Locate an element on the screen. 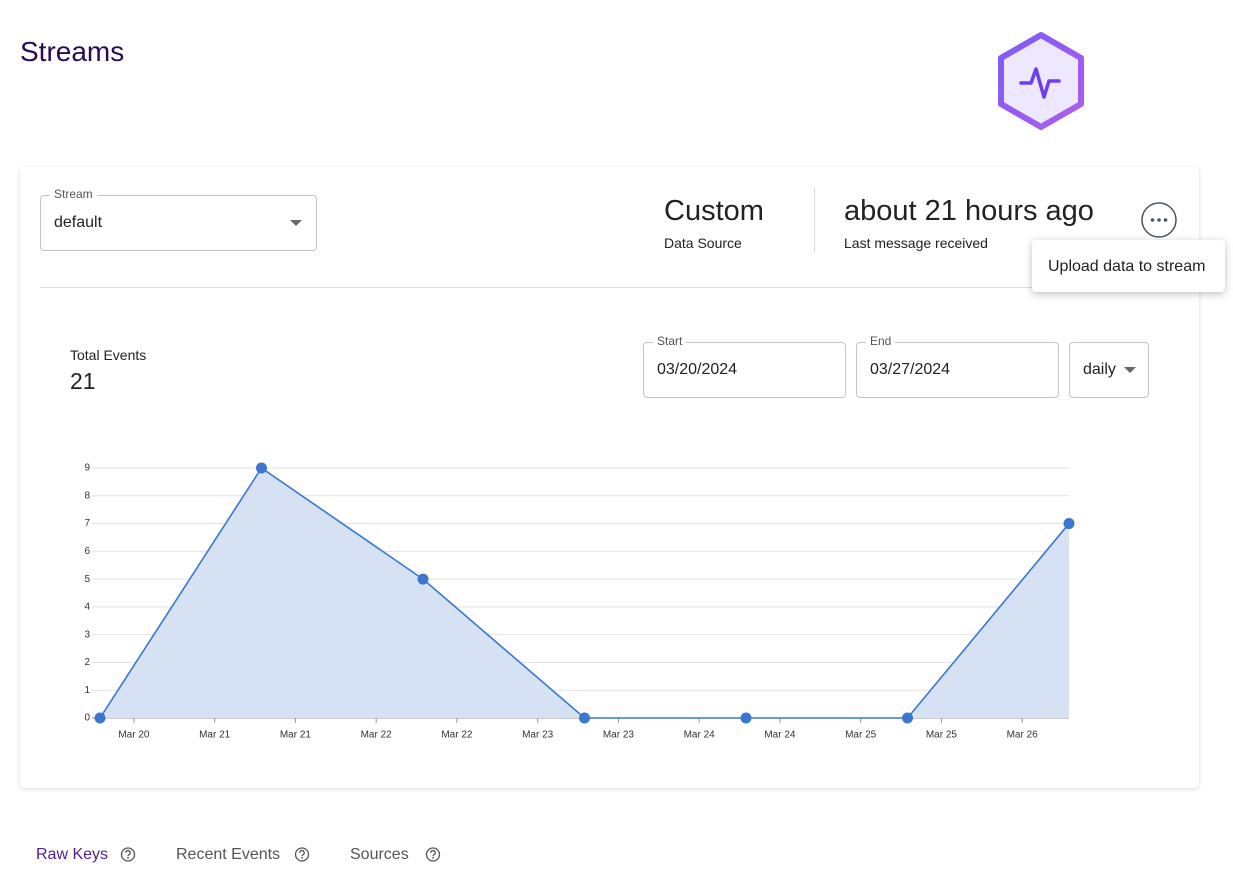 This screenshot has width=1233, height=872. y-tick-label: 1 is located at coordinates (87, 690).